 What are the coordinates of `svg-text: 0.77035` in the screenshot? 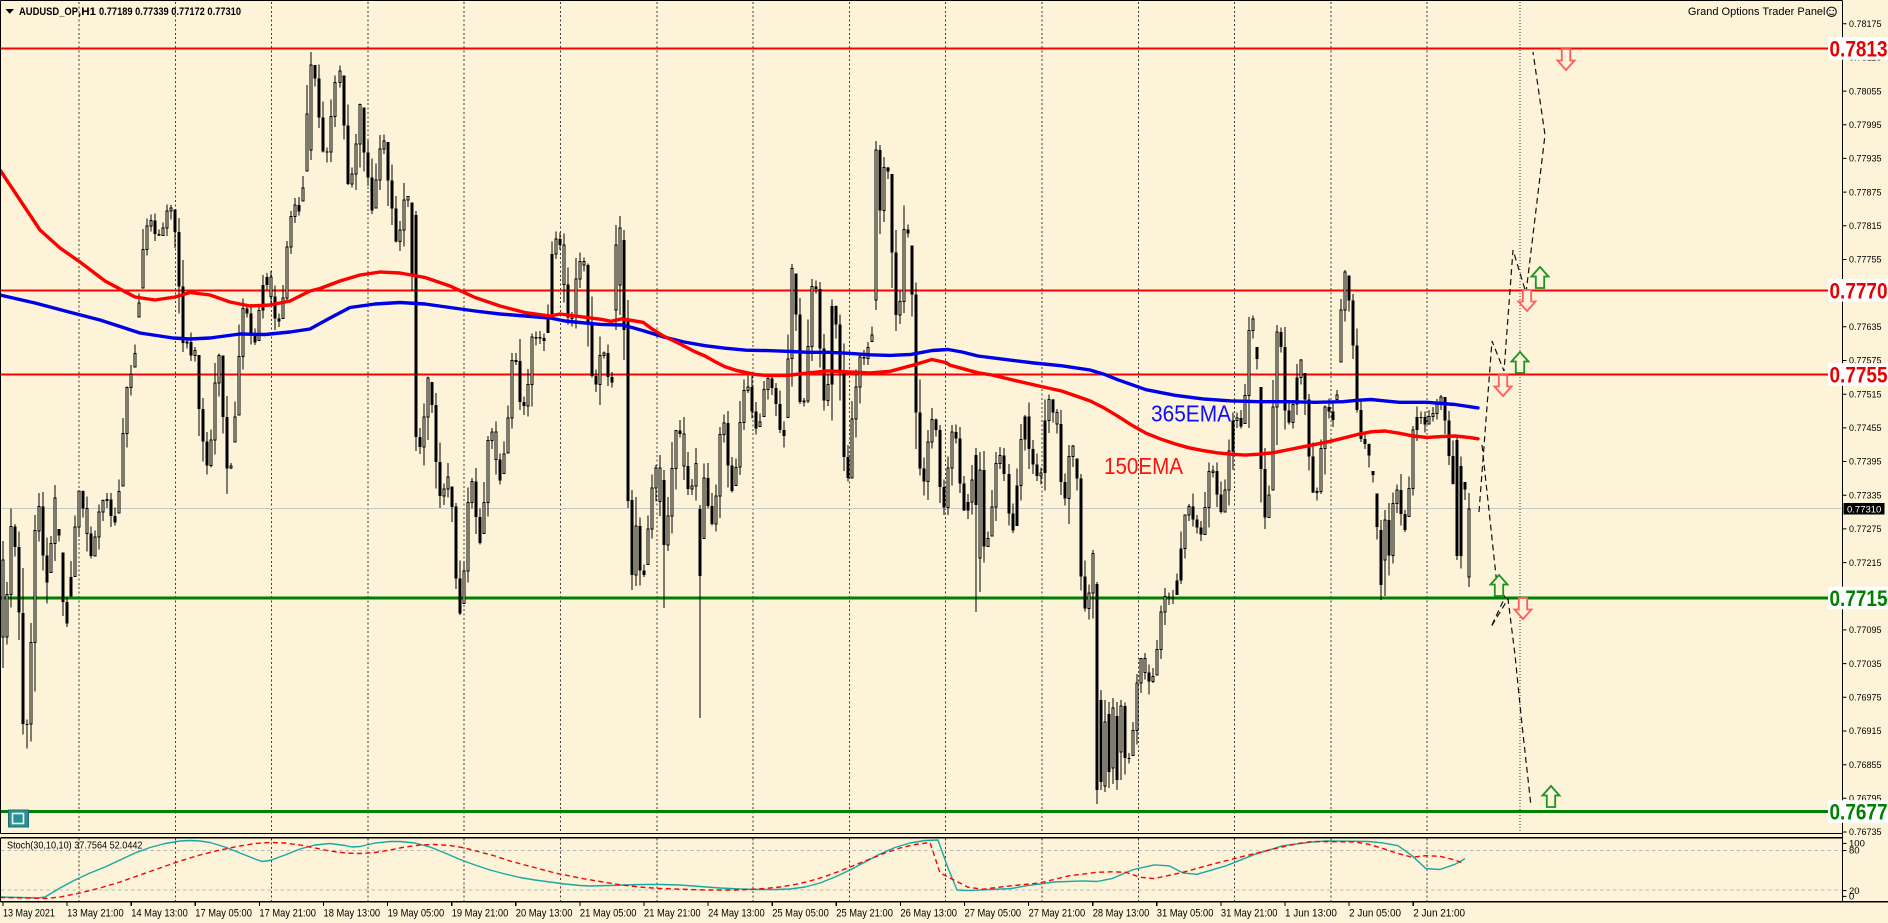 It's located at (1865, 664).